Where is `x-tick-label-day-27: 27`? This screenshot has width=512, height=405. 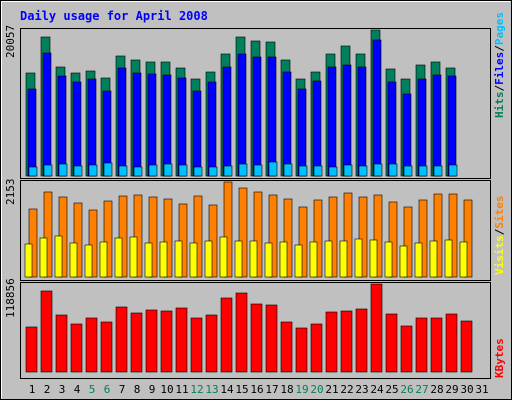 x-tick-label-day-27: 27 is located at coordinates (421, 389).